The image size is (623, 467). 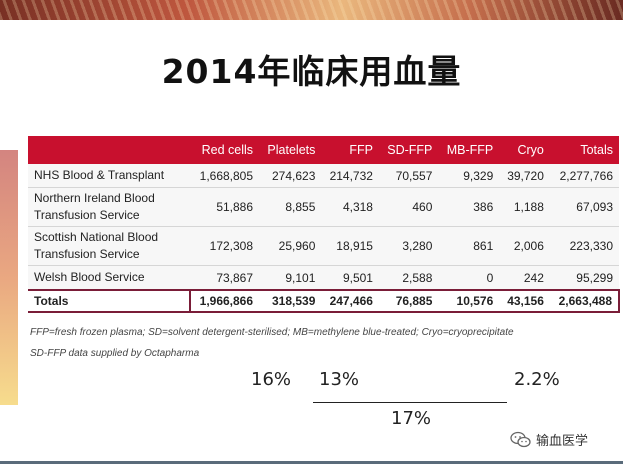 What do you see at coordinates (584, 278) in the screenshot?
I see `cell: 95,299` at bounding box center [584, 278].